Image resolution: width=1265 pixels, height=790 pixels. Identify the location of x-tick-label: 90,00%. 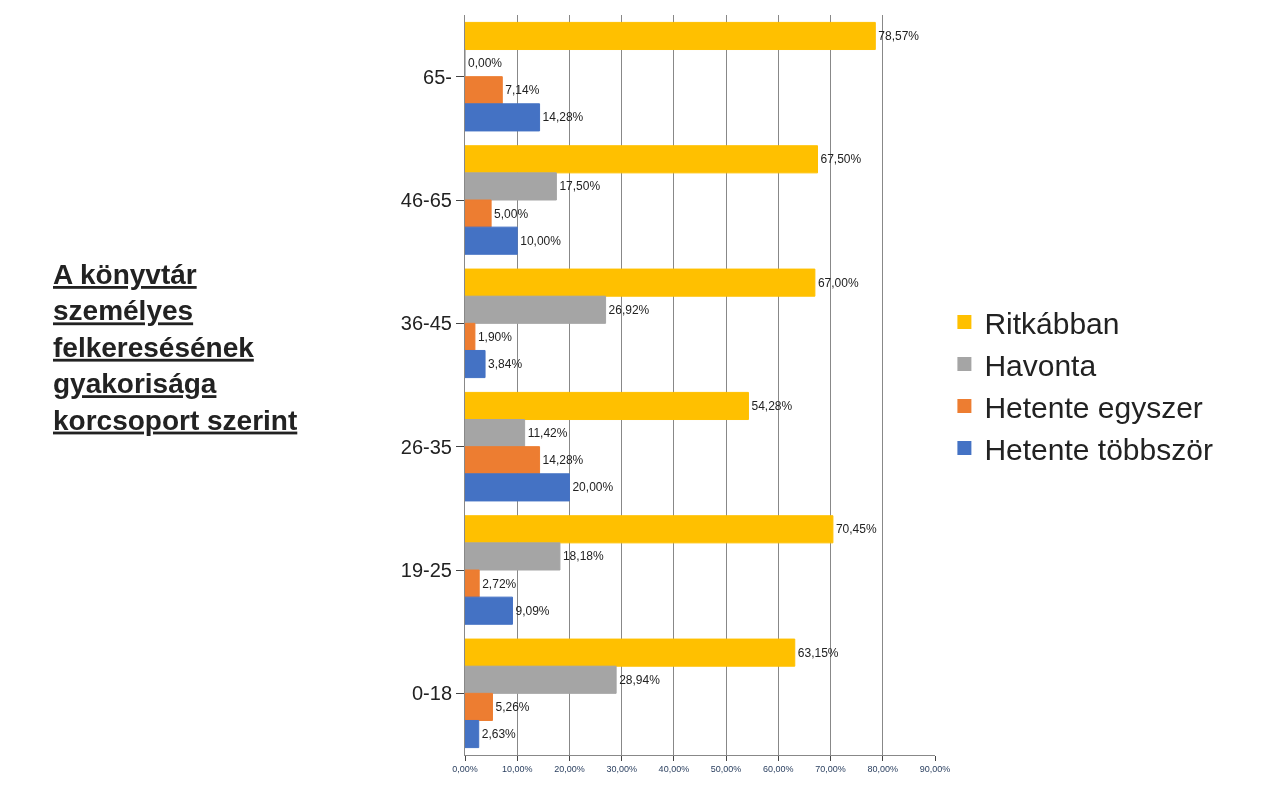
(935, 768).